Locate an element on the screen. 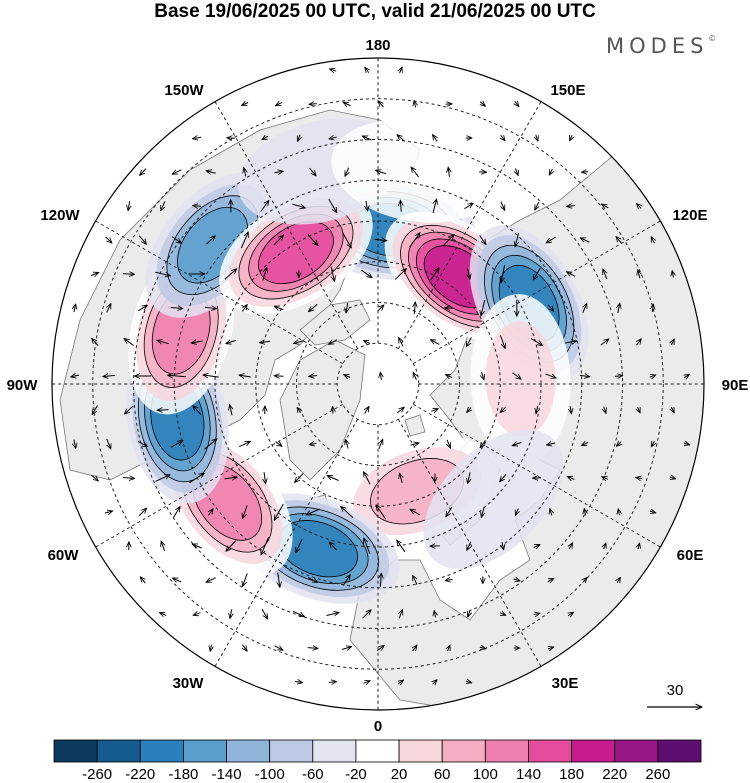  lon-label-120w: 120W is located at coordinates (60, 215).